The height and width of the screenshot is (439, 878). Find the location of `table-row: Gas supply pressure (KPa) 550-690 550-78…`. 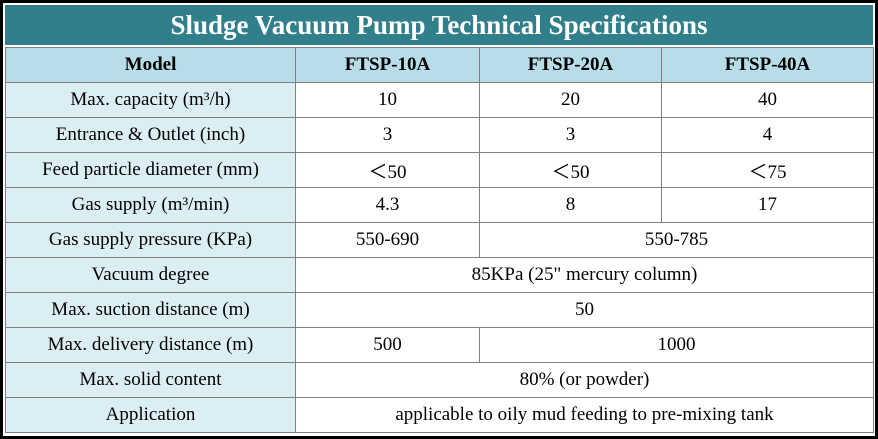

table-row: Gas supply pressure (KPa) 550-690 550-78… is located at coordinates (439, 240).